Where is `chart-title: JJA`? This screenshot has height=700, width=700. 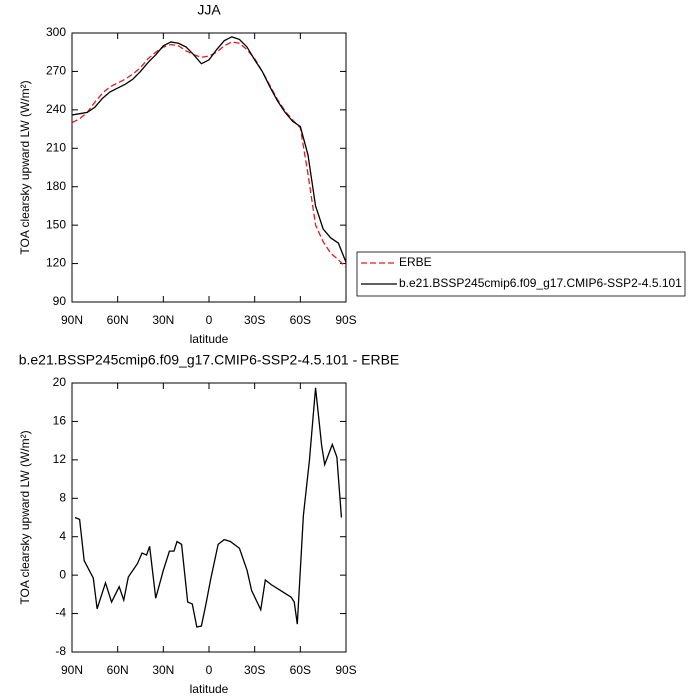 chart-title: JJA is located at coordinates (209, 10).